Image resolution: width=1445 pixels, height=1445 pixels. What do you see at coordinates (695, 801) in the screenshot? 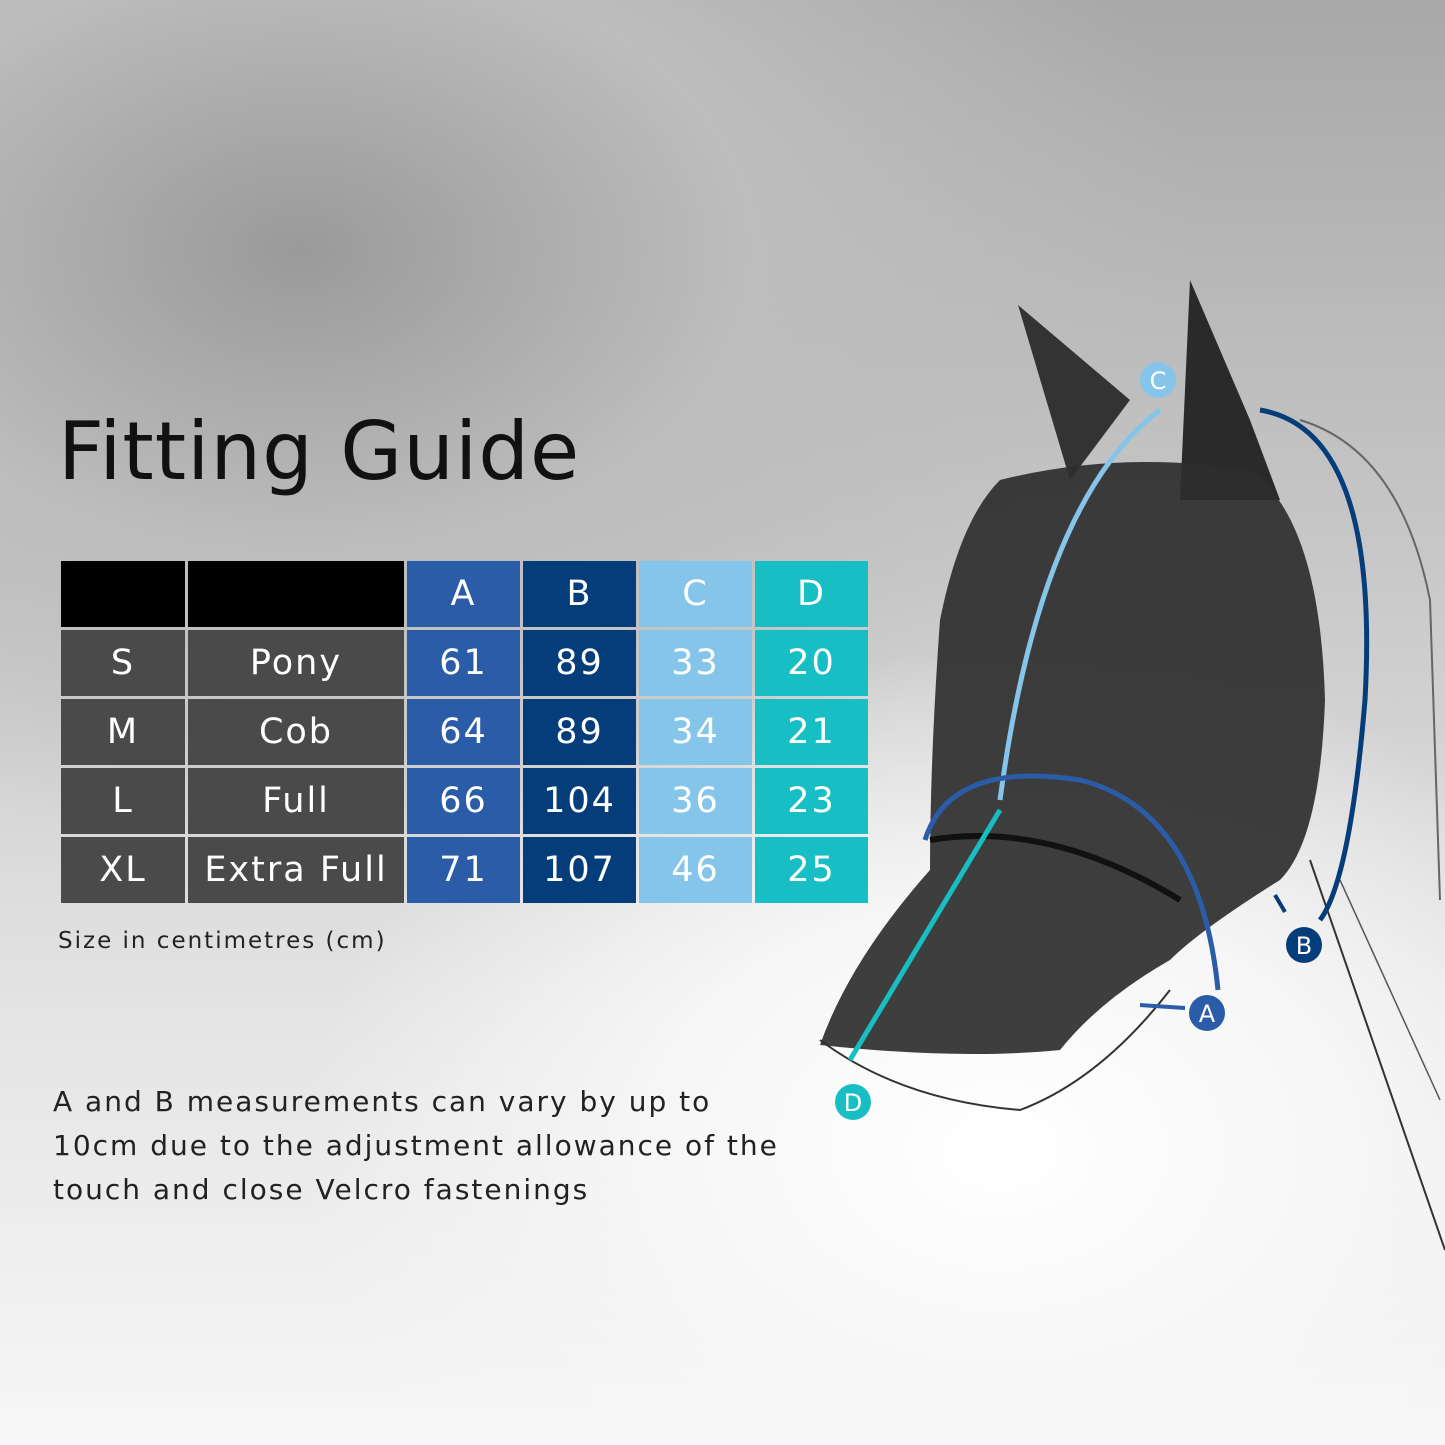
I see `c-cell: 36` at bounding box center [695, 801].